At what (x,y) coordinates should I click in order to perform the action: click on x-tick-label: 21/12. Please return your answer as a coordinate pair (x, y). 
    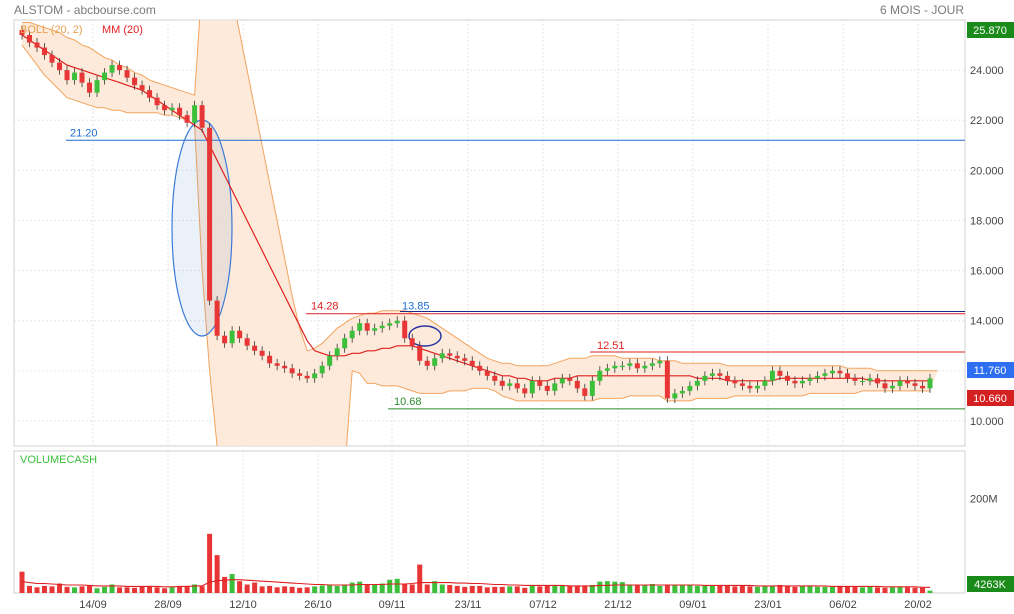
    Looking at the image, I should click on (618, 605).